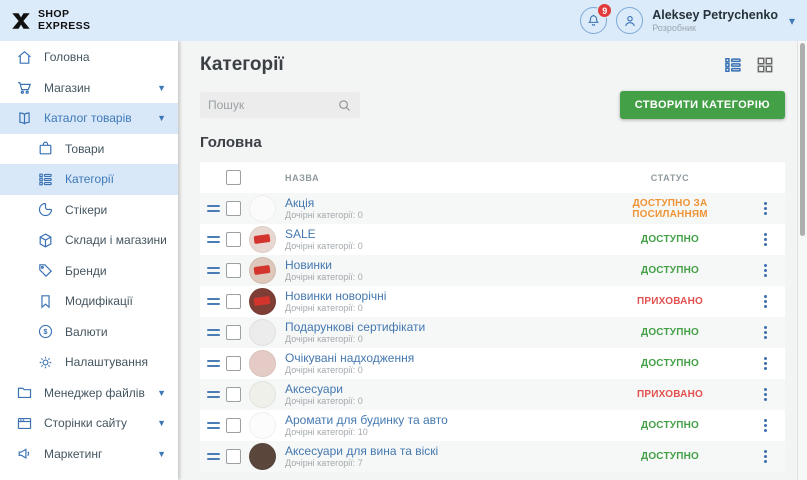 This screenshot has width=807, height=480. I want to click on sidebar-item-site-pages: Сторінки сайту ▼, so click(89, 423).